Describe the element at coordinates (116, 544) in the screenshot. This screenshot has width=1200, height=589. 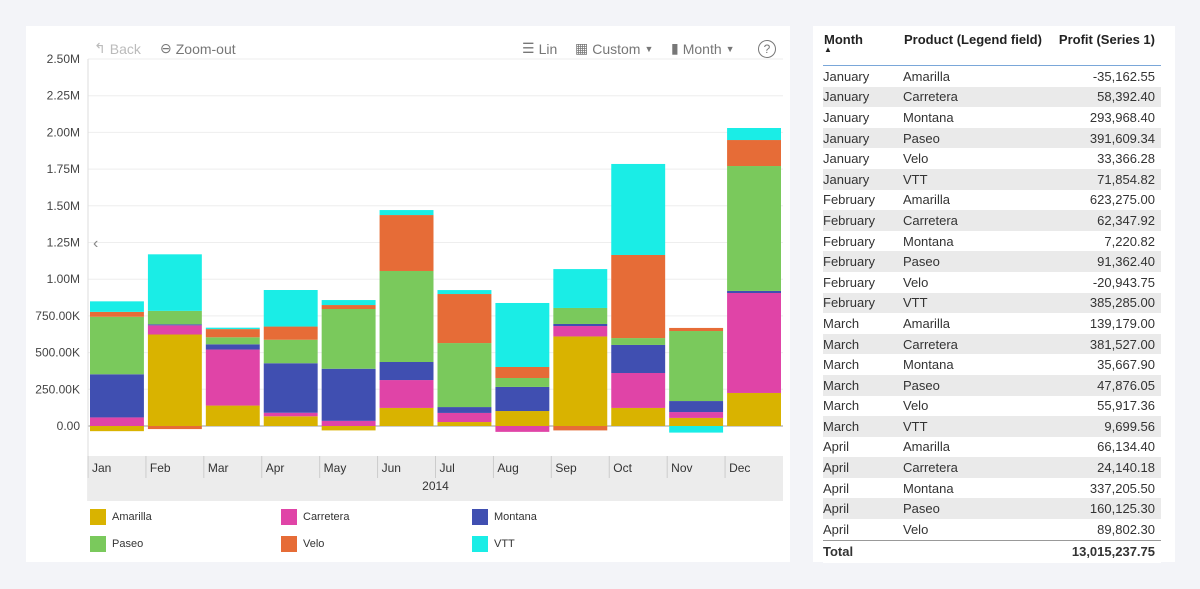
I see `legend-item-paseo: Paseo` at that location.